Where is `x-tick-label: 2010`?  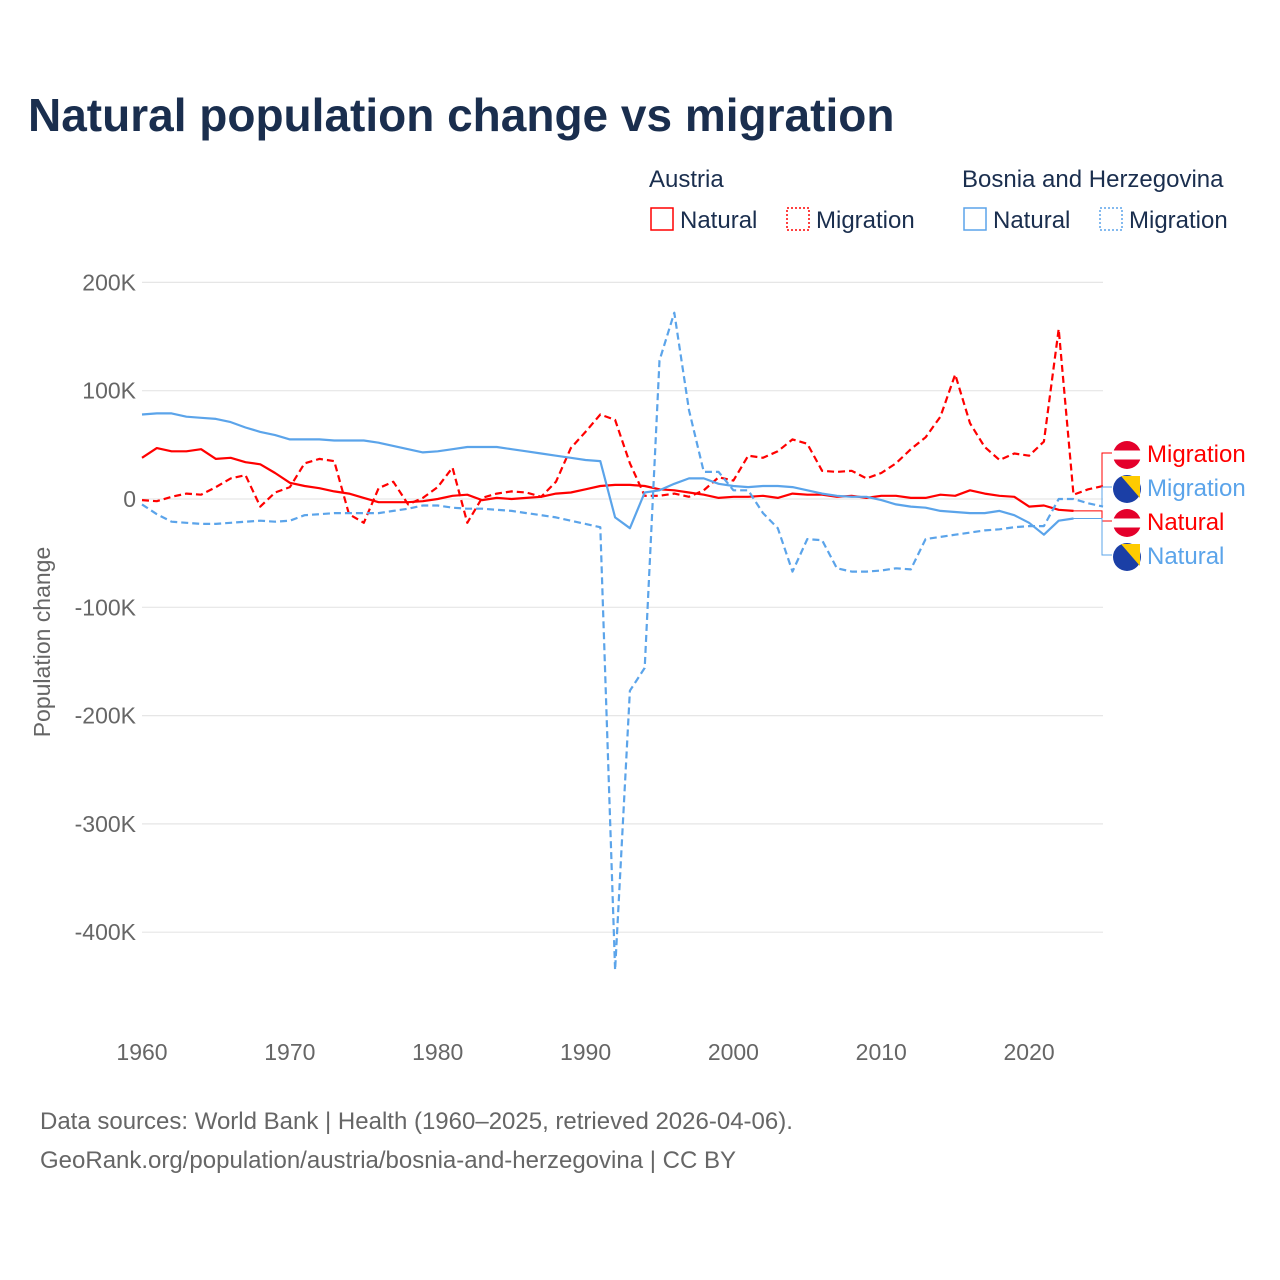
x-tick-label: 2010 is located at coordinates (881, 1052).